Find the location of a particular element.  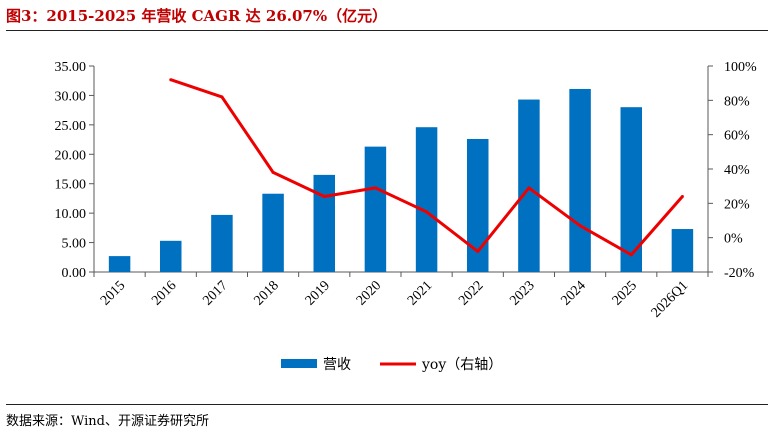

x-tick-label: 2023 is located at coordinates (522, 293).